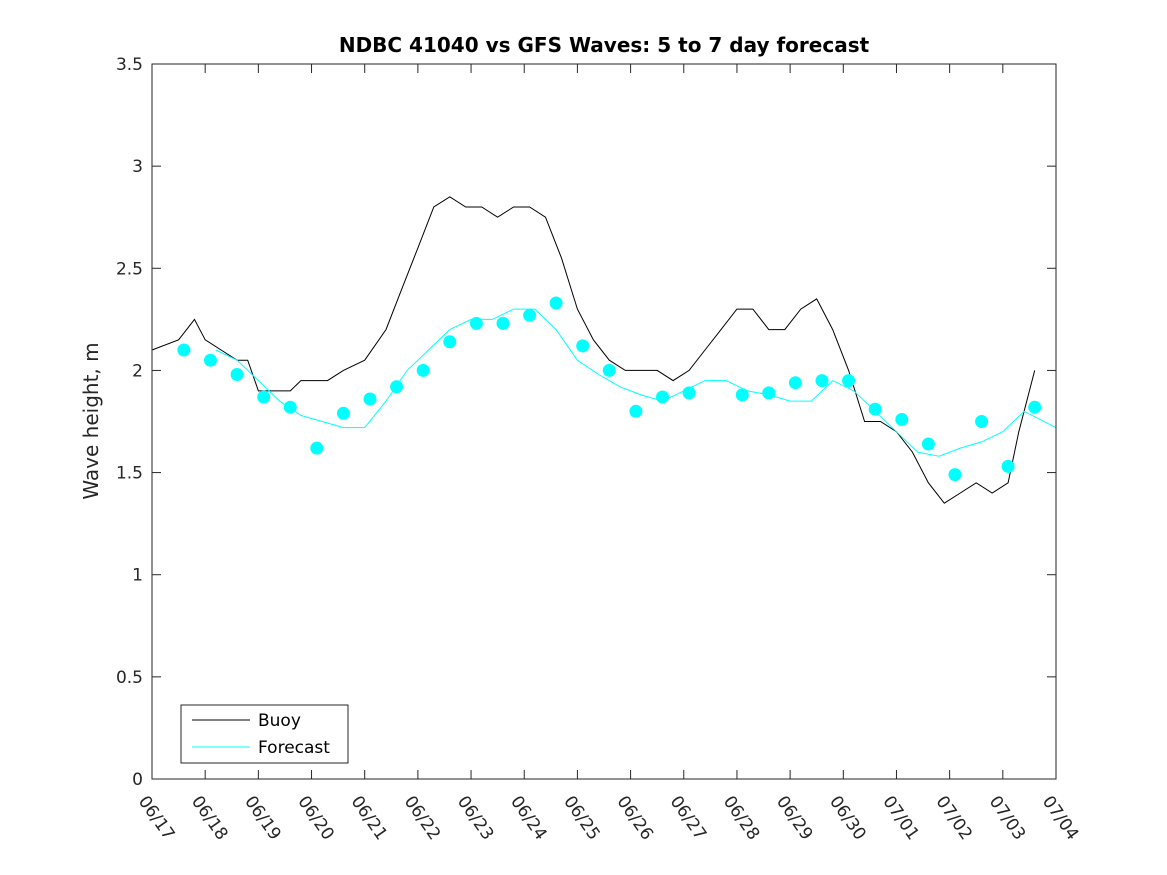  Describe the element at coordinates (137, 167) in the screenshot. I see `y-tick-label: 3` at that location.